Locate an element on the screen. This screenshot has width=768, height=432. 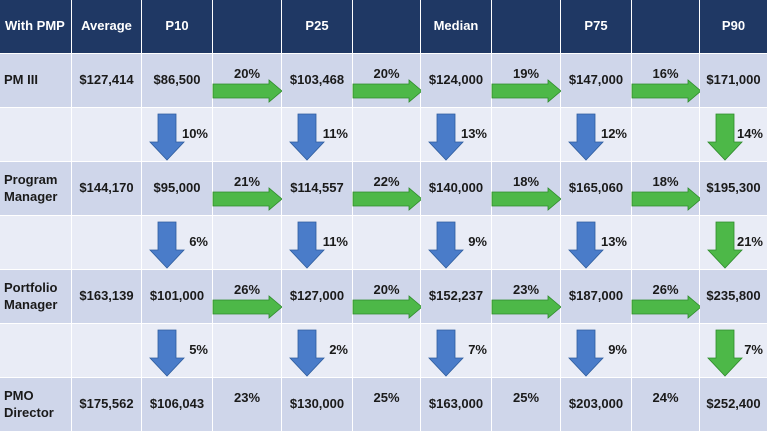
header-cell: P25 is located at coordinates (317, 27).